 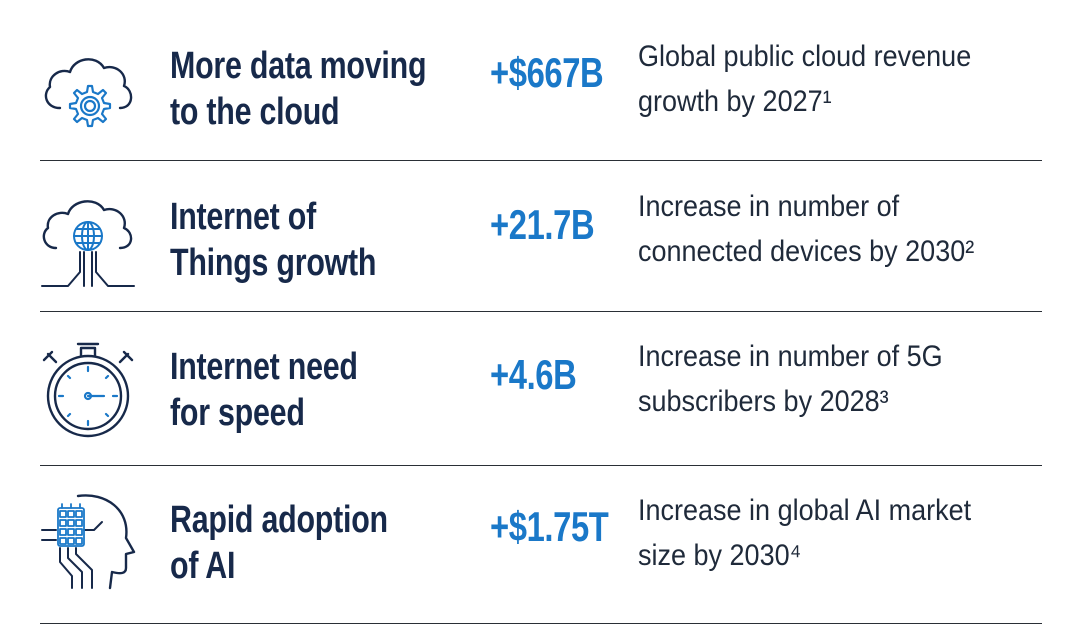 I want to click on title-line: Internet of, so click(x=243, y=217).